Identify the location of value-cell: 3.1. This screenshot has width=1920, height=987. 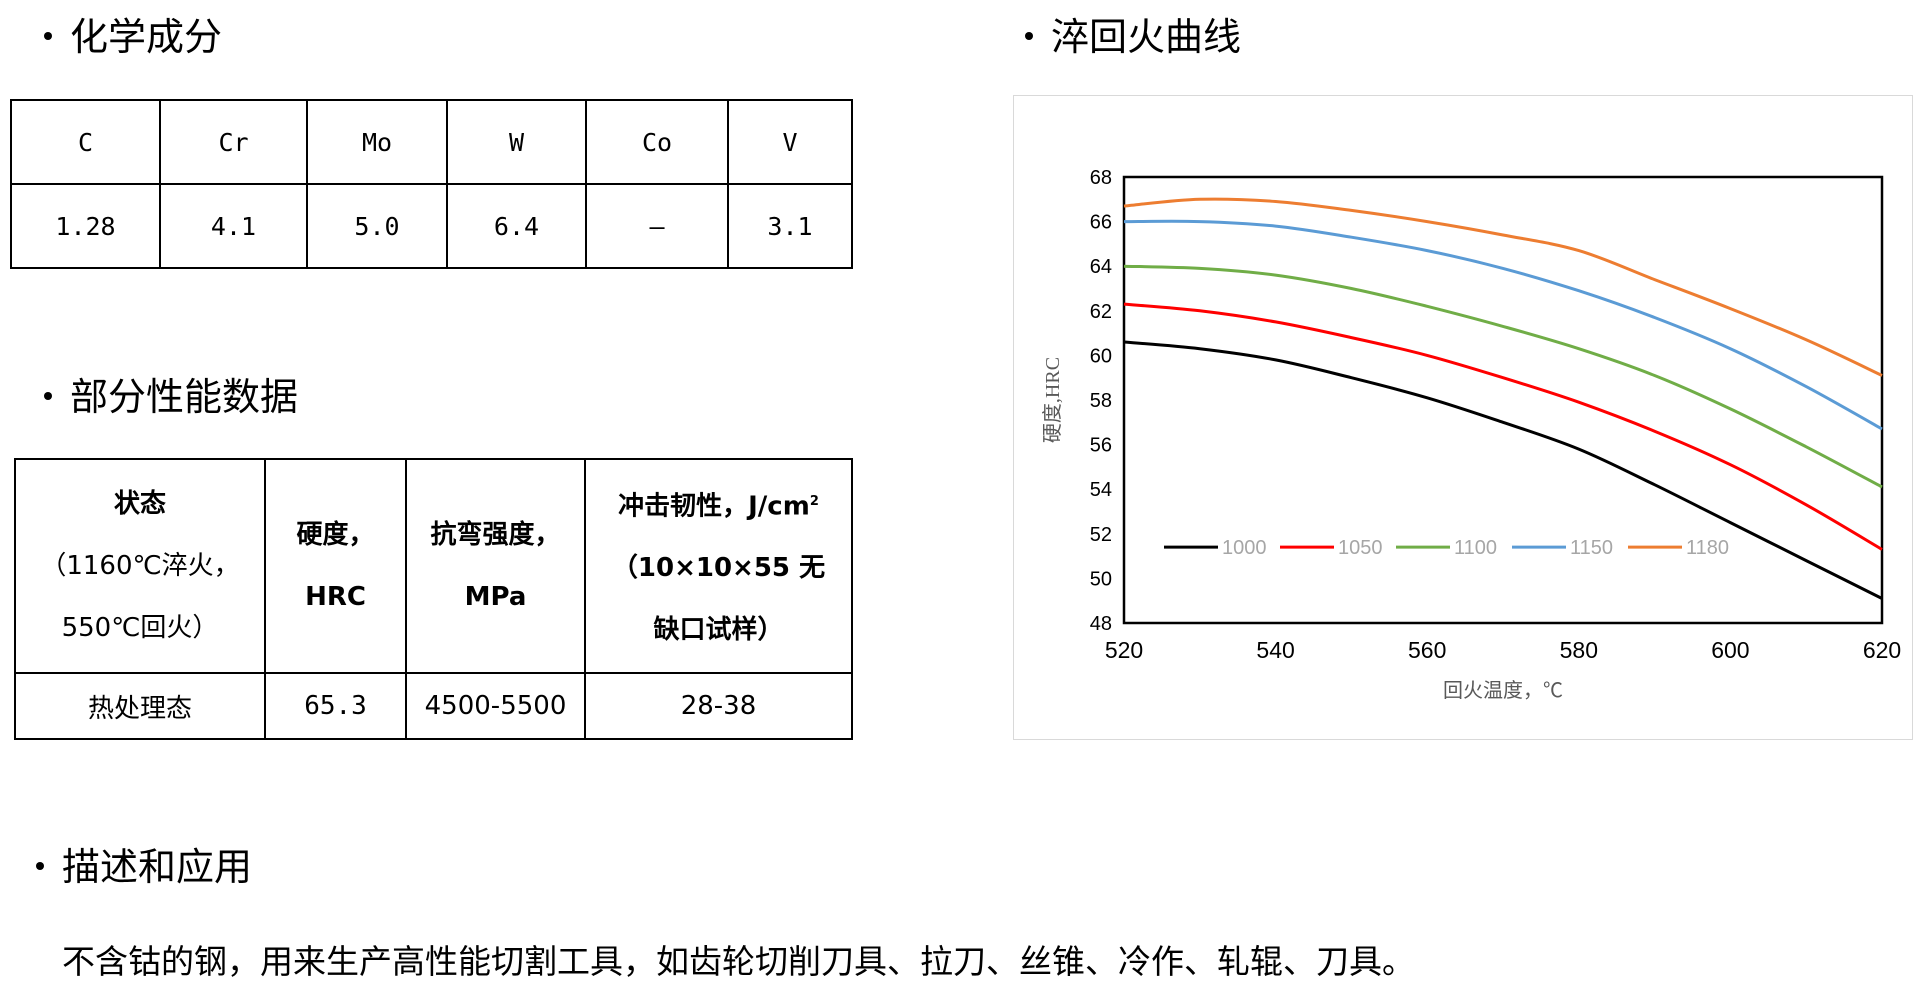
(790, 226).